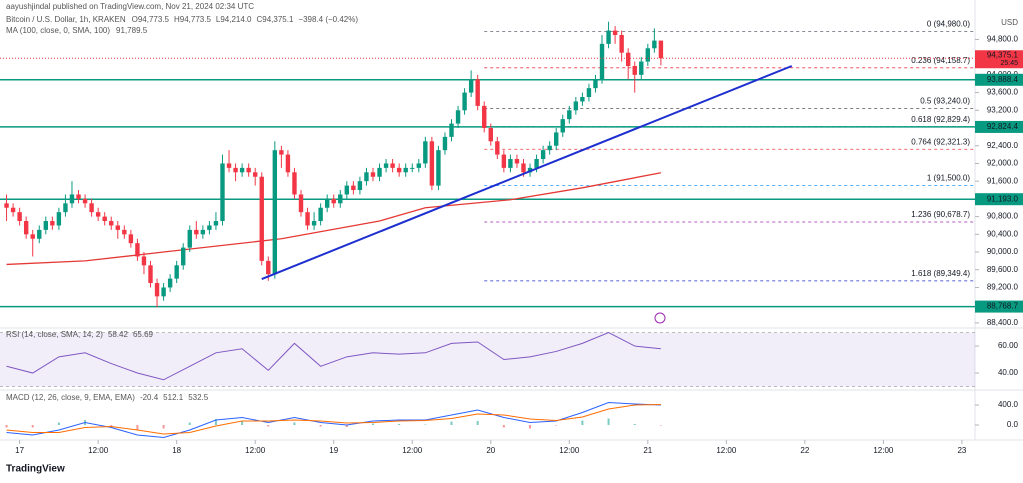  What do you see at coordinates (1003, 216) in the screenshot?
I see `y-tick-label: 90,800.0` at bounding box center [1003, 216].